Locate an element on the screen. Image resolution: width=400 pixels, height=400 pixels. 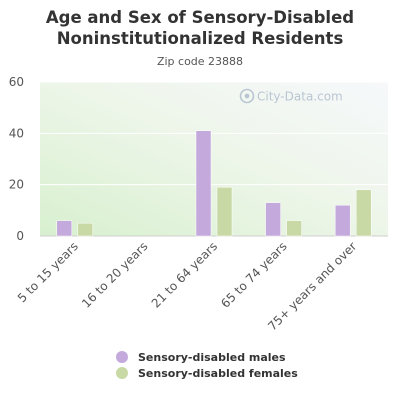
legend-label-males: Sensory-disabled males is located at coordinates (212, 357).